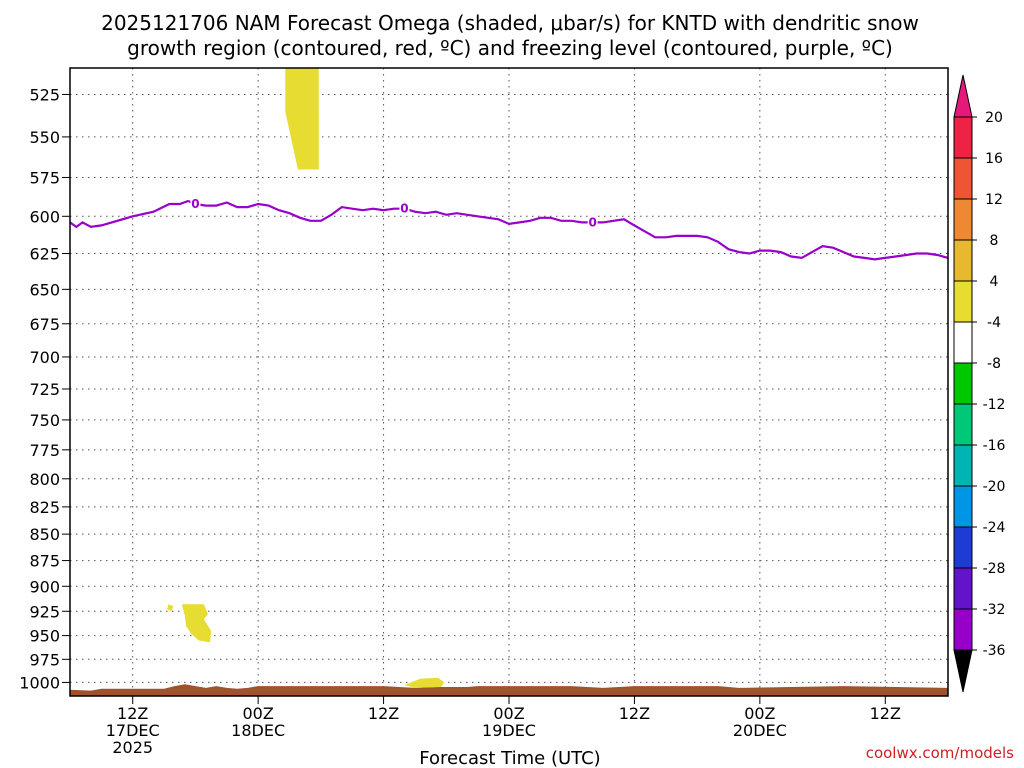 This screenshot has height=768, width=1024. I want to click on y-tick-label: 975, so click(44, 659).